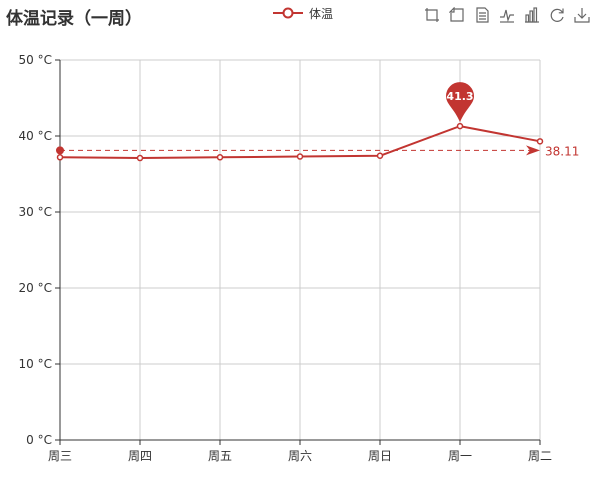 Image resolution: width=600 pixels, height=500 pixels. What do you see at coordinates (140, 456) in the screenshot?
I see `x-tick-label: 周四` at bounding box center [140, 456].